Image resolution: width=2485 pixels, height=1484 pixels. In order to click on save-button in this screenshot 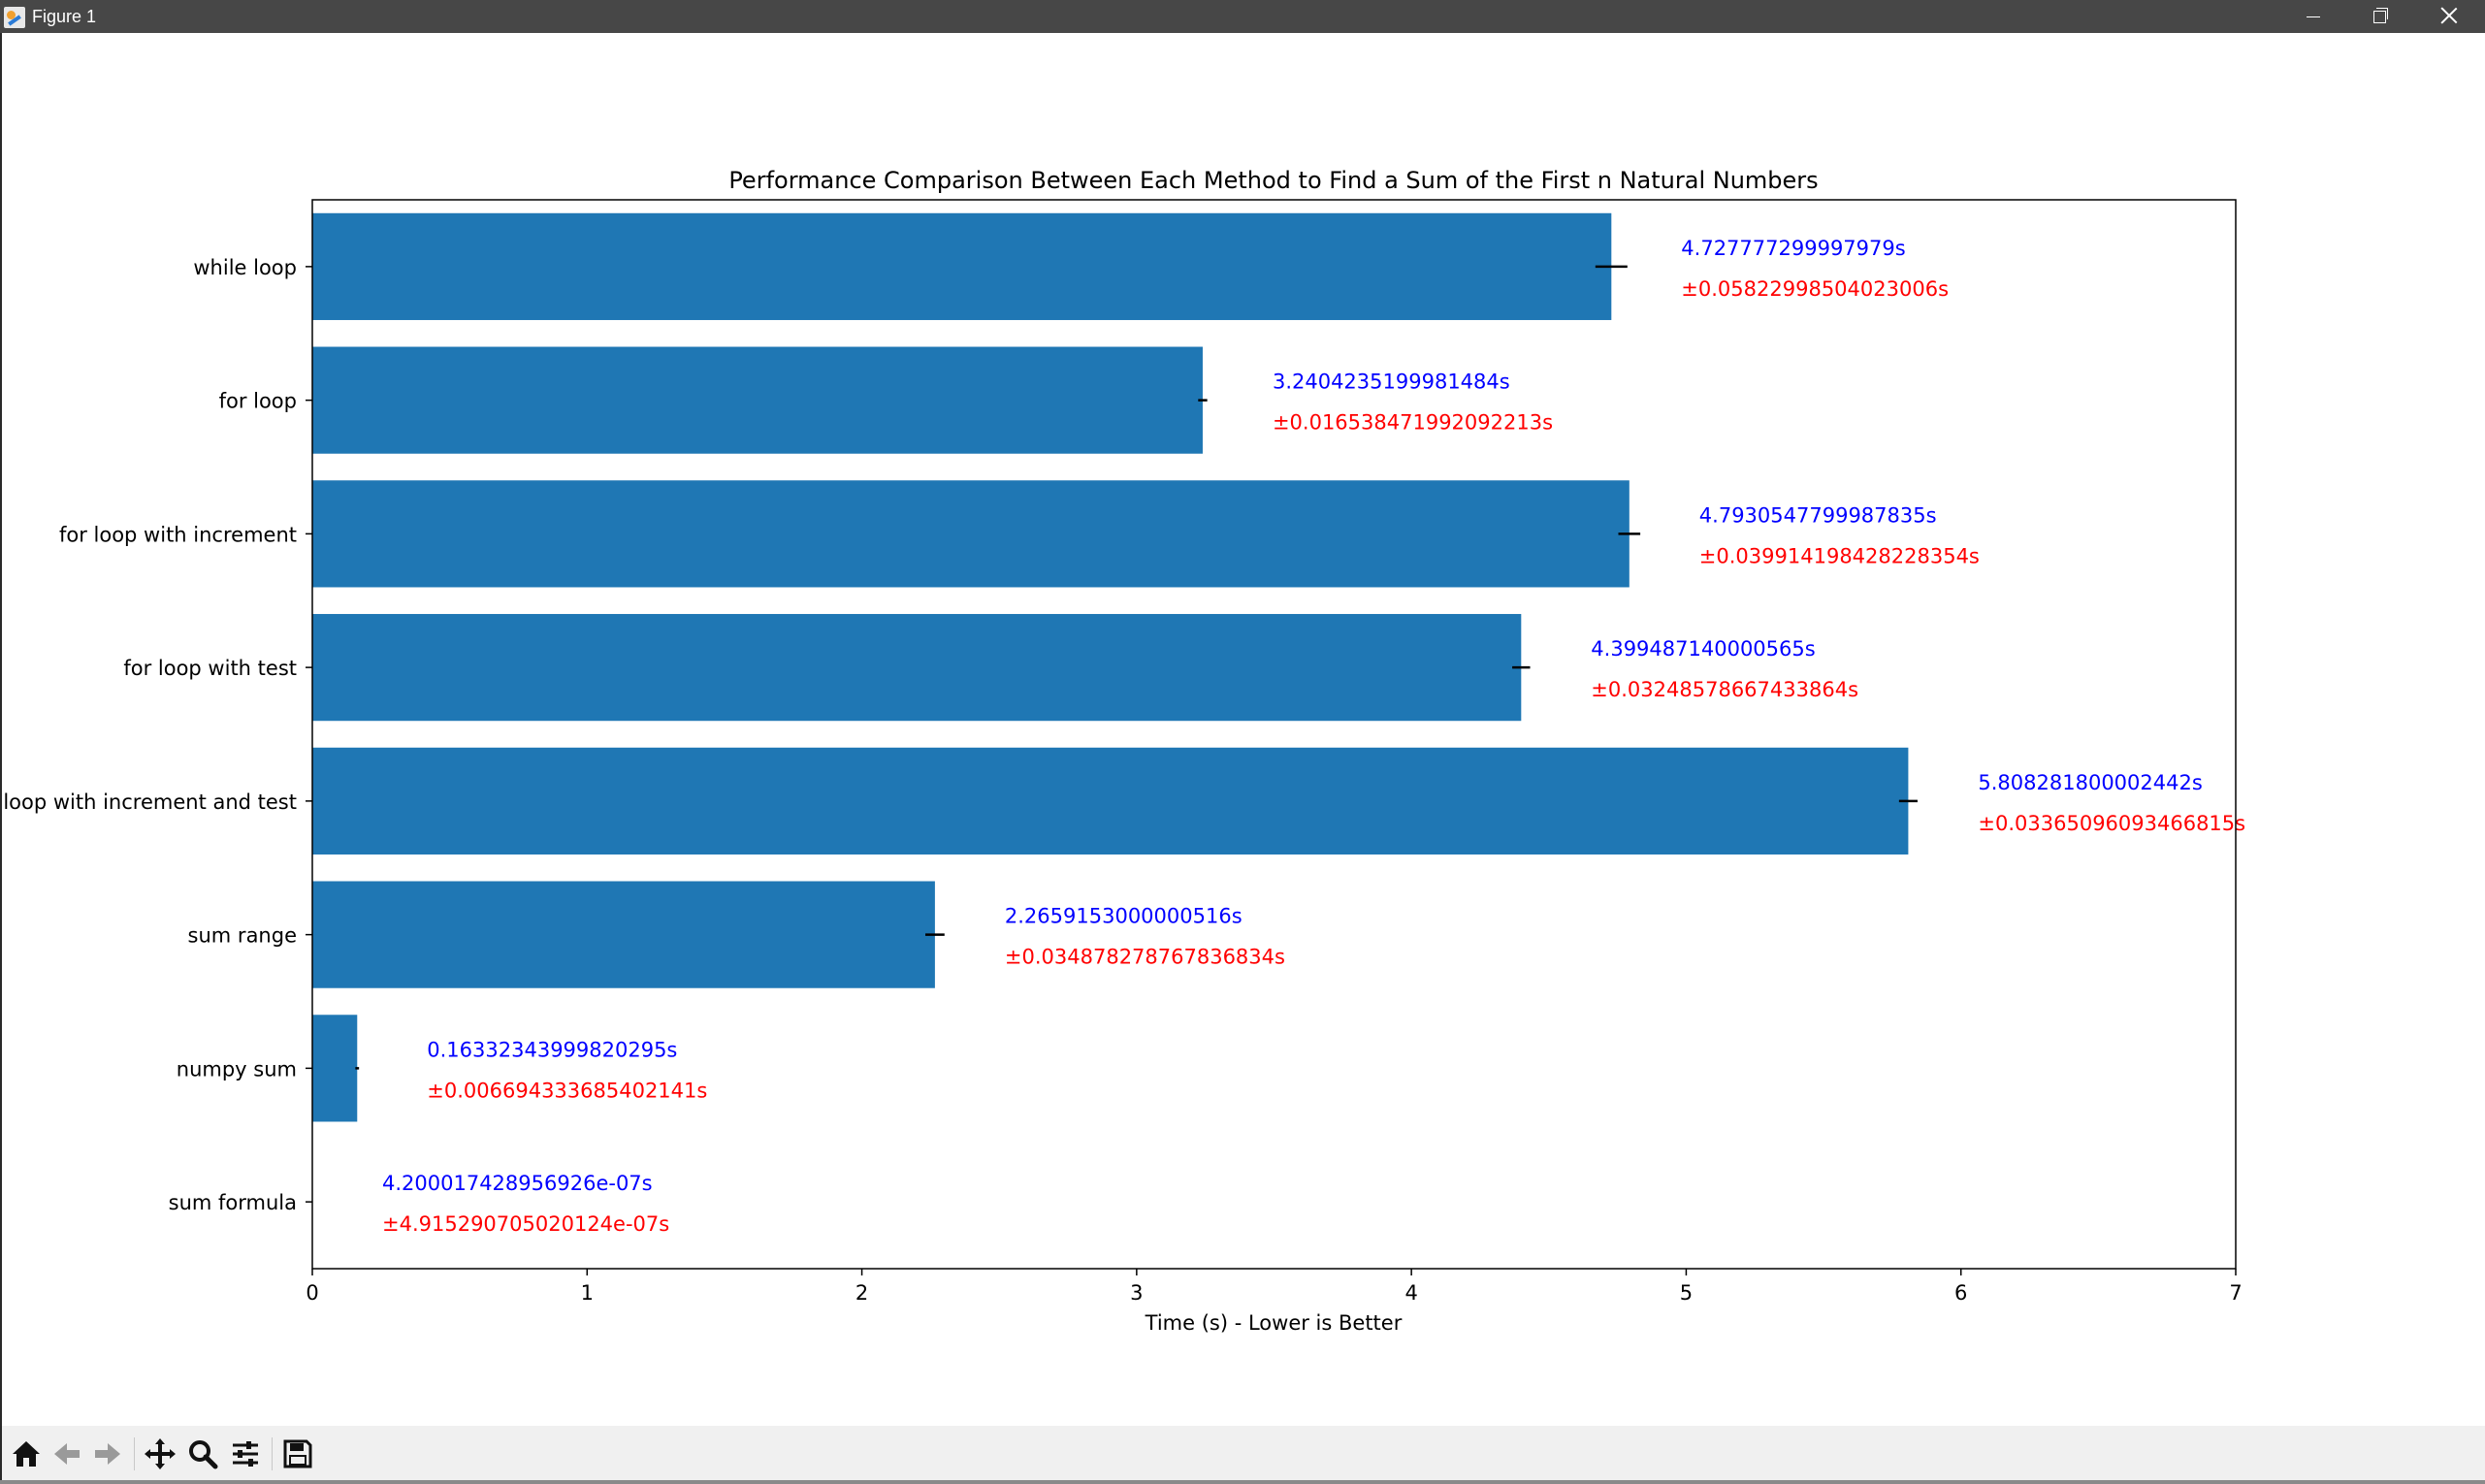, I will do `click(297, 1454)`.